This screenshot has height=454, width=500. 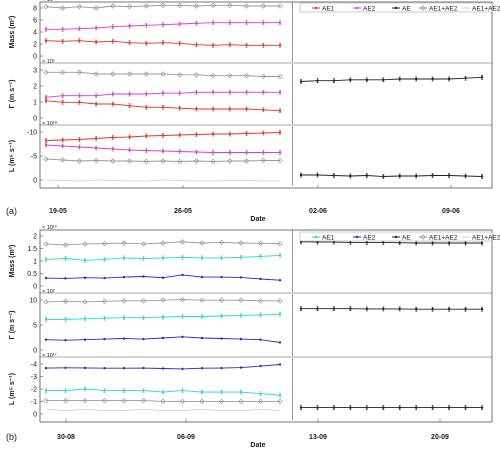 What do you see at coordinates (12, 261) in the screenshot?
I see `y-axis-label: Mass (m²)` at bounding box center [12, 261].